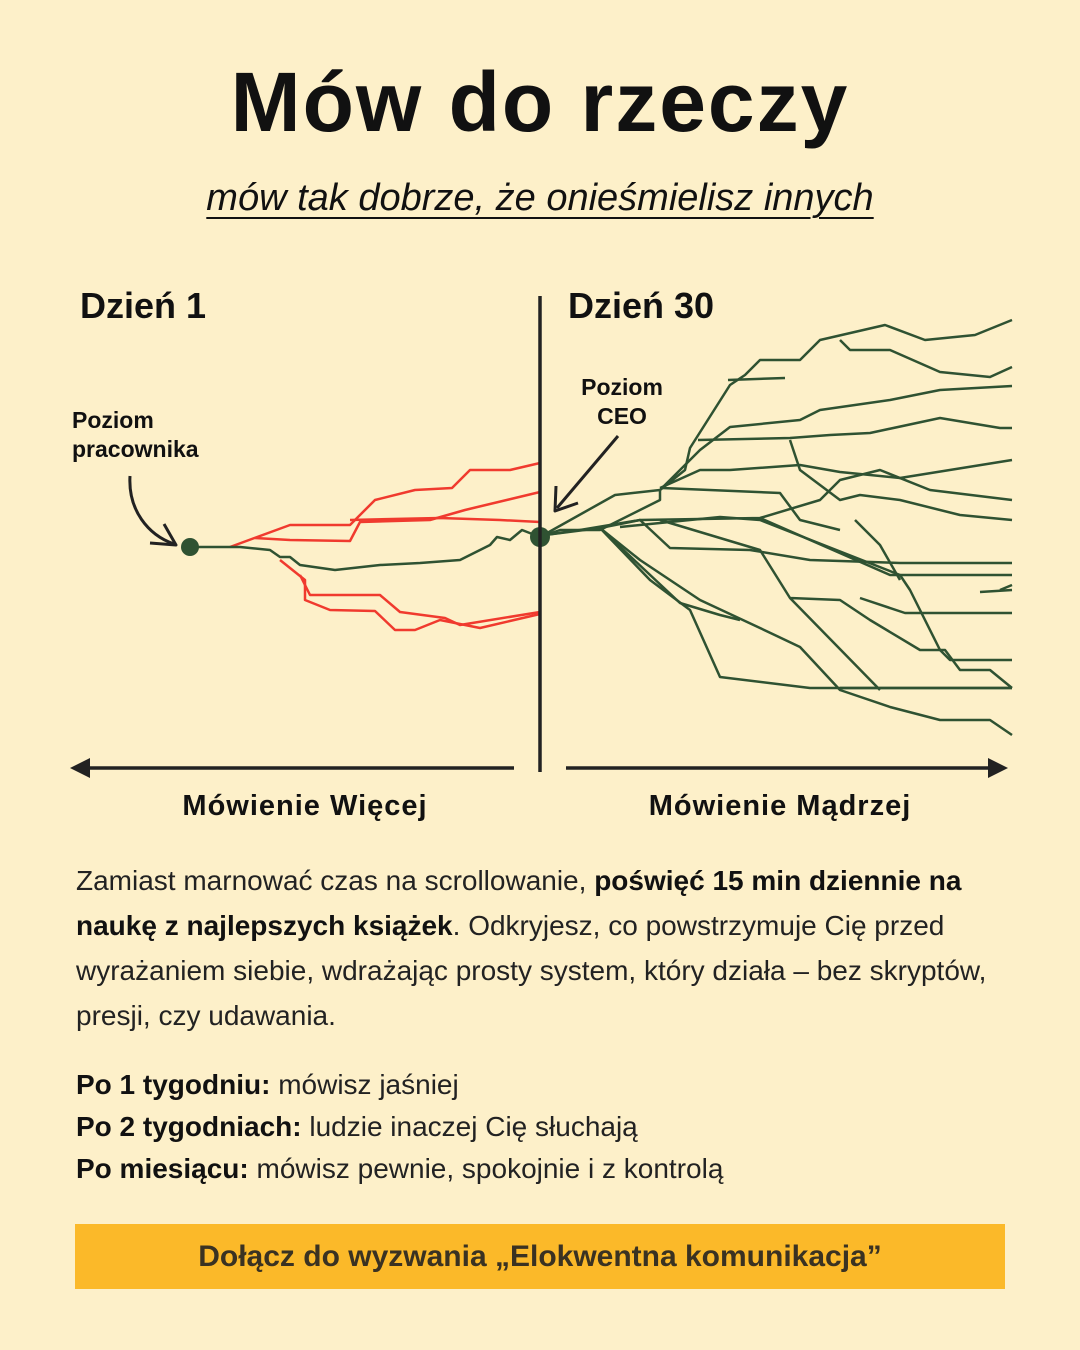  What do you see at coordinates (622, 416) in the screenshot?
I see `ceo-level-label-line2: CEO` at bounding box center [622, 416].